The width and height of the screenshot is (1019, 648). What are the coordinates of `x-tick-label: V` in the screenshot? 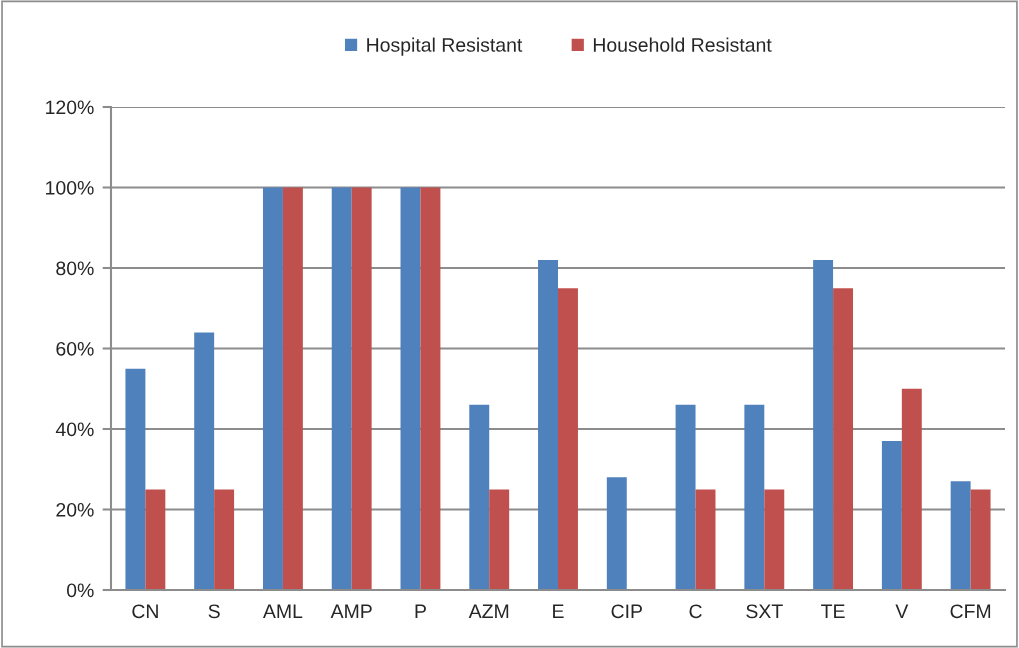 It's located at (902, 611).